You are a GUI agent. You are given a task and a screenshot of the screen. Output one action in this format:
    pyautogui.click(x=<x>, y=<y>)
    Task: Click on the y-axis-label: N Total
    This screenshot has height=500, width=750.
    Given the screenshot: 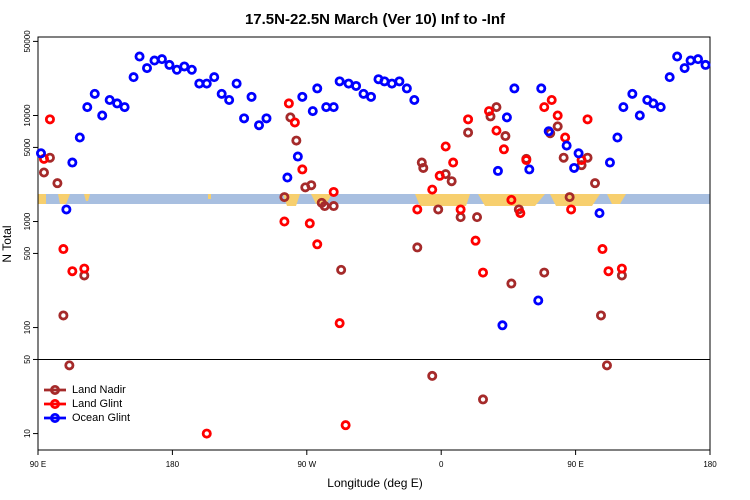 What is the action you would take?
    pyautogui.click(x=7, y=243)
    